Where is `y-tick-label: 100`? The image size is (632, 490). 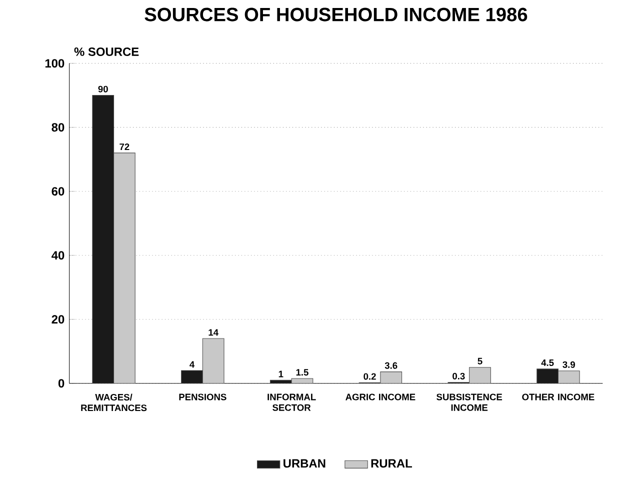
y-tick-label: 100 is located at coordinates (54, 63).